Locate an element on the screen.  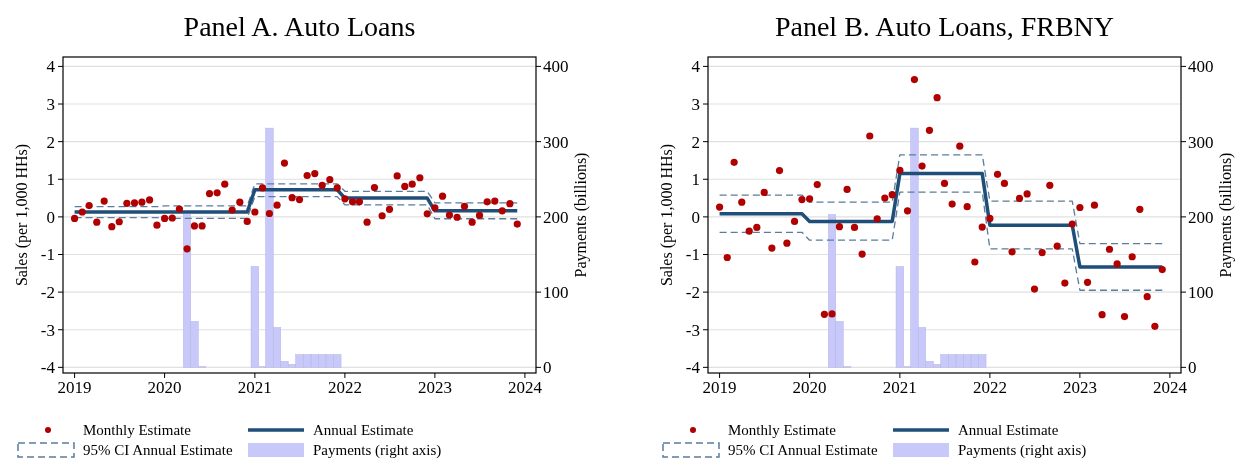
legend-label: Annual Estimate is located at coordinates (363, 430).